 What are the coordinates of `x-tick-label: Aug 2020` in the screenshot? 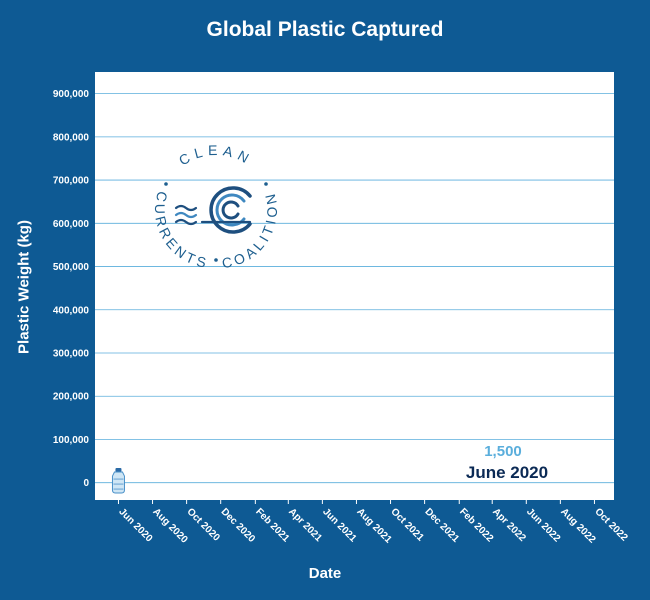 It's located at (170, 526).